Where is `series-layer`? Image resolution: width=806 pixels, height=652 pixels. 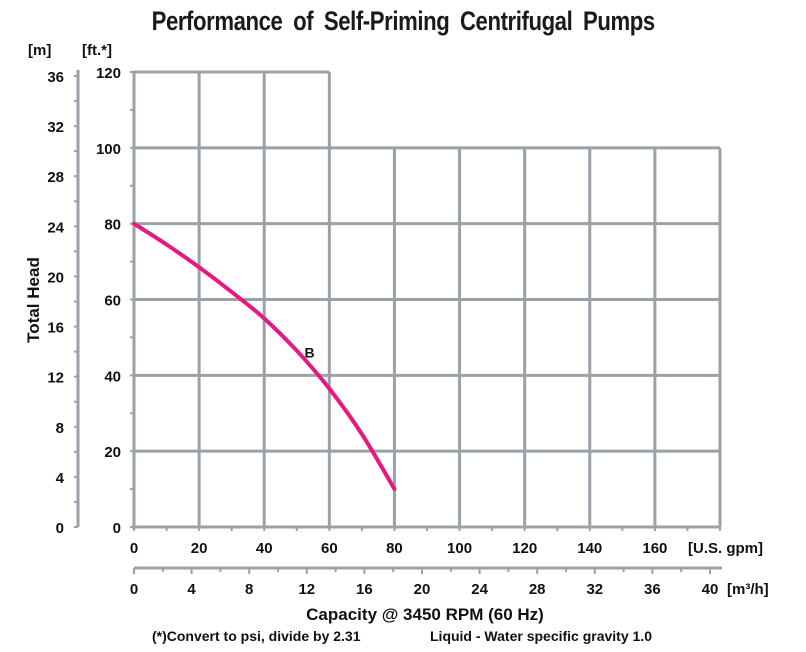
series-layer is located at coordinates (264, 356).